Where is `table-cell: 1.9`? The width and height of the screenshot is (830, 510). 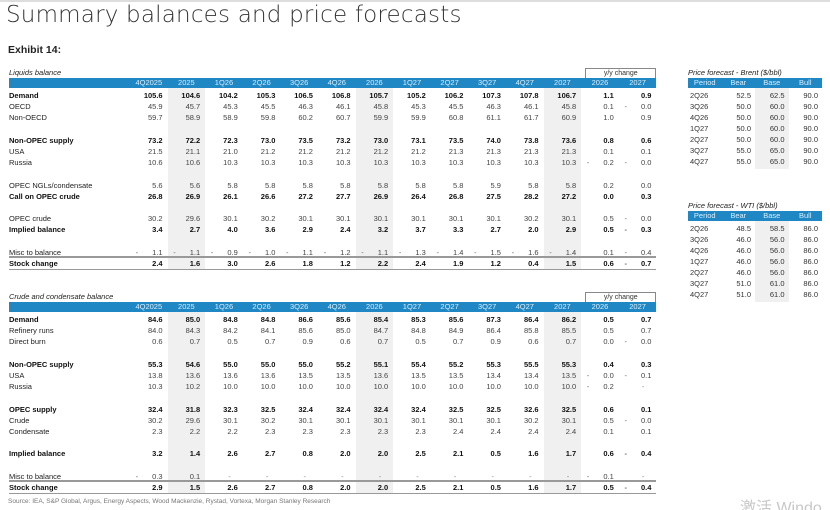
table-cell: 1.9 is located at coordinates (458, 263).